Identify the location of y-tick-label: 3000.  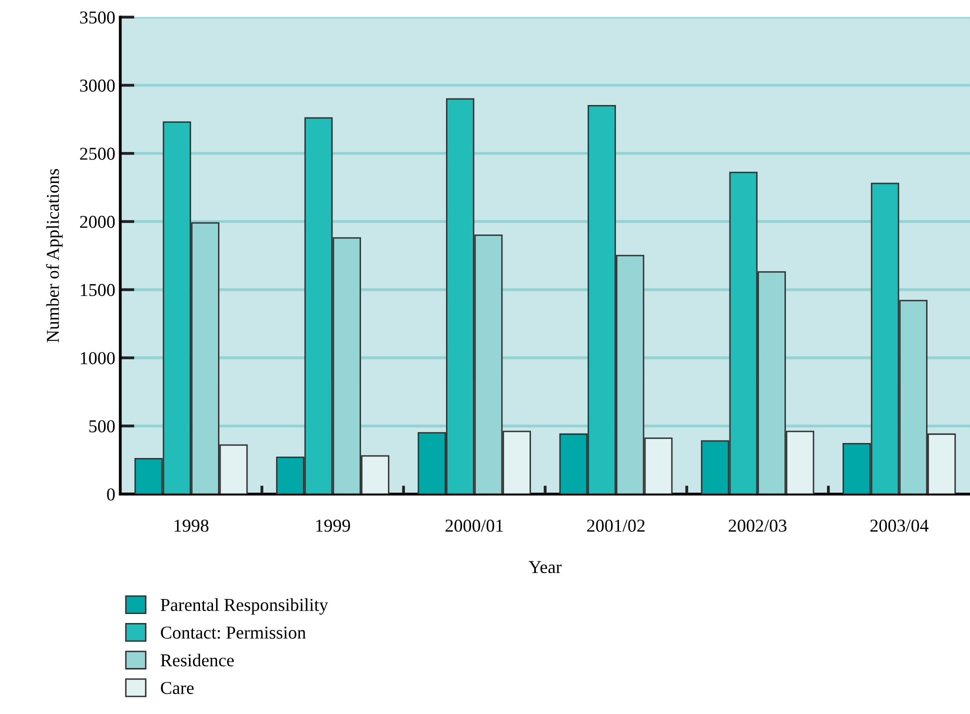
(97, 86).